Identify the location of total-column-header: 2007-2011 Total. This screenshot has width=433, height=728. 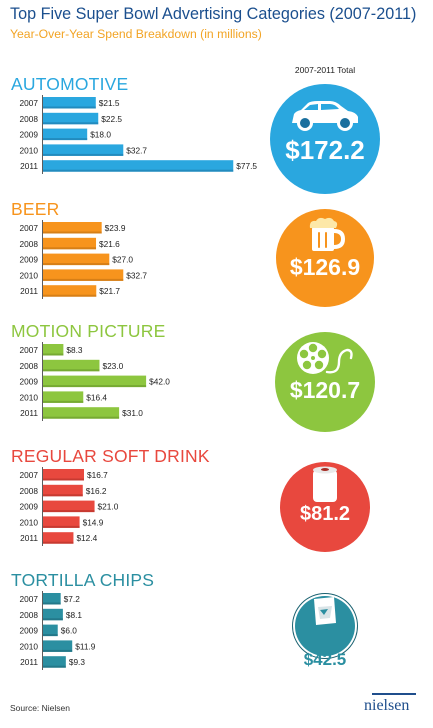
(325, 70).